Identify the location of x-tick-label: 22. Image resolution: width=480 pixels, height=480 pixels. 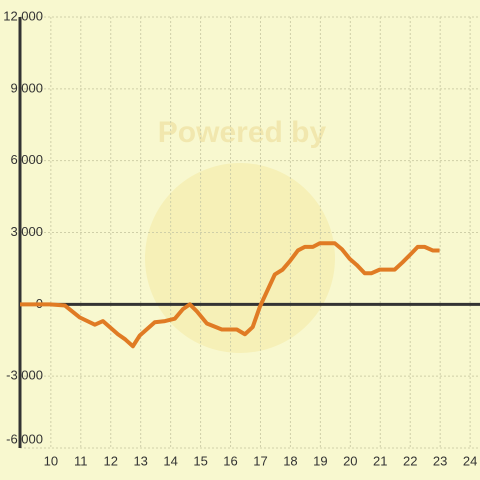
(410, 460).